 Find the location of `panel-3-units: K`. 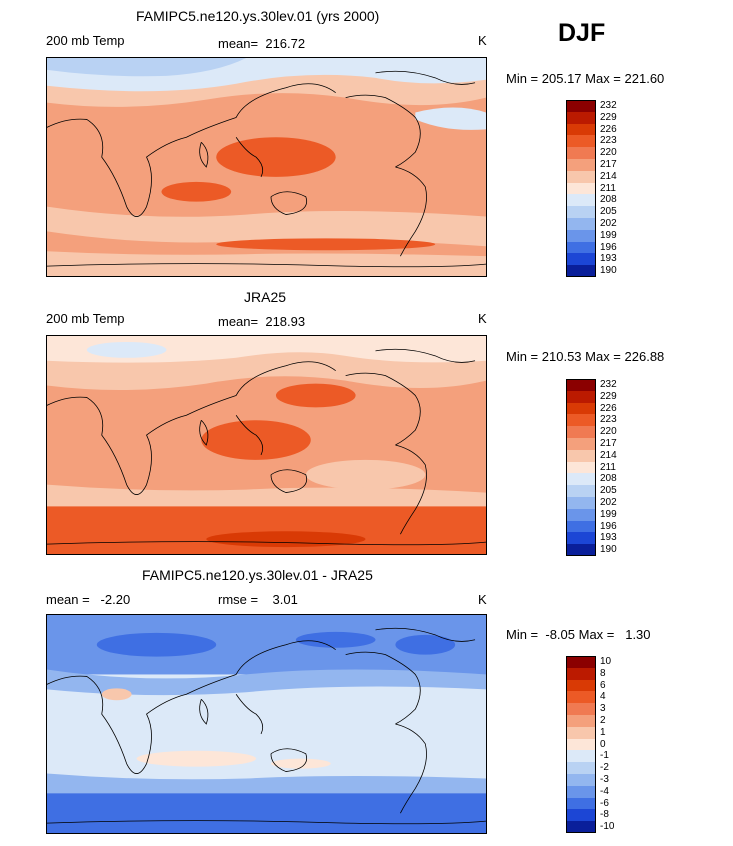

panel-3-units: K is located at coordinates (482, 599).